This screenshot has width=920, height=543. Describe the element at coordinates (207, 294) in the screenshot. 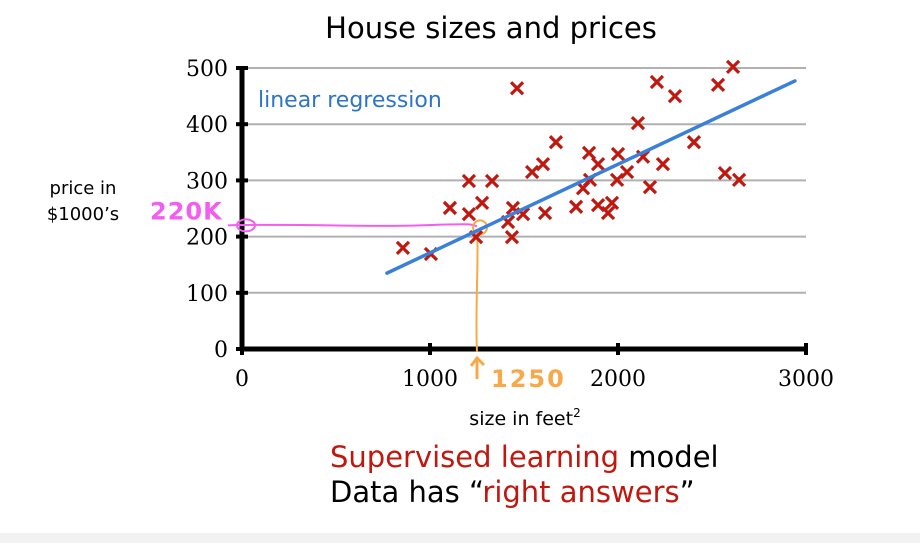

I see `y-tick-label: 100` at that location.